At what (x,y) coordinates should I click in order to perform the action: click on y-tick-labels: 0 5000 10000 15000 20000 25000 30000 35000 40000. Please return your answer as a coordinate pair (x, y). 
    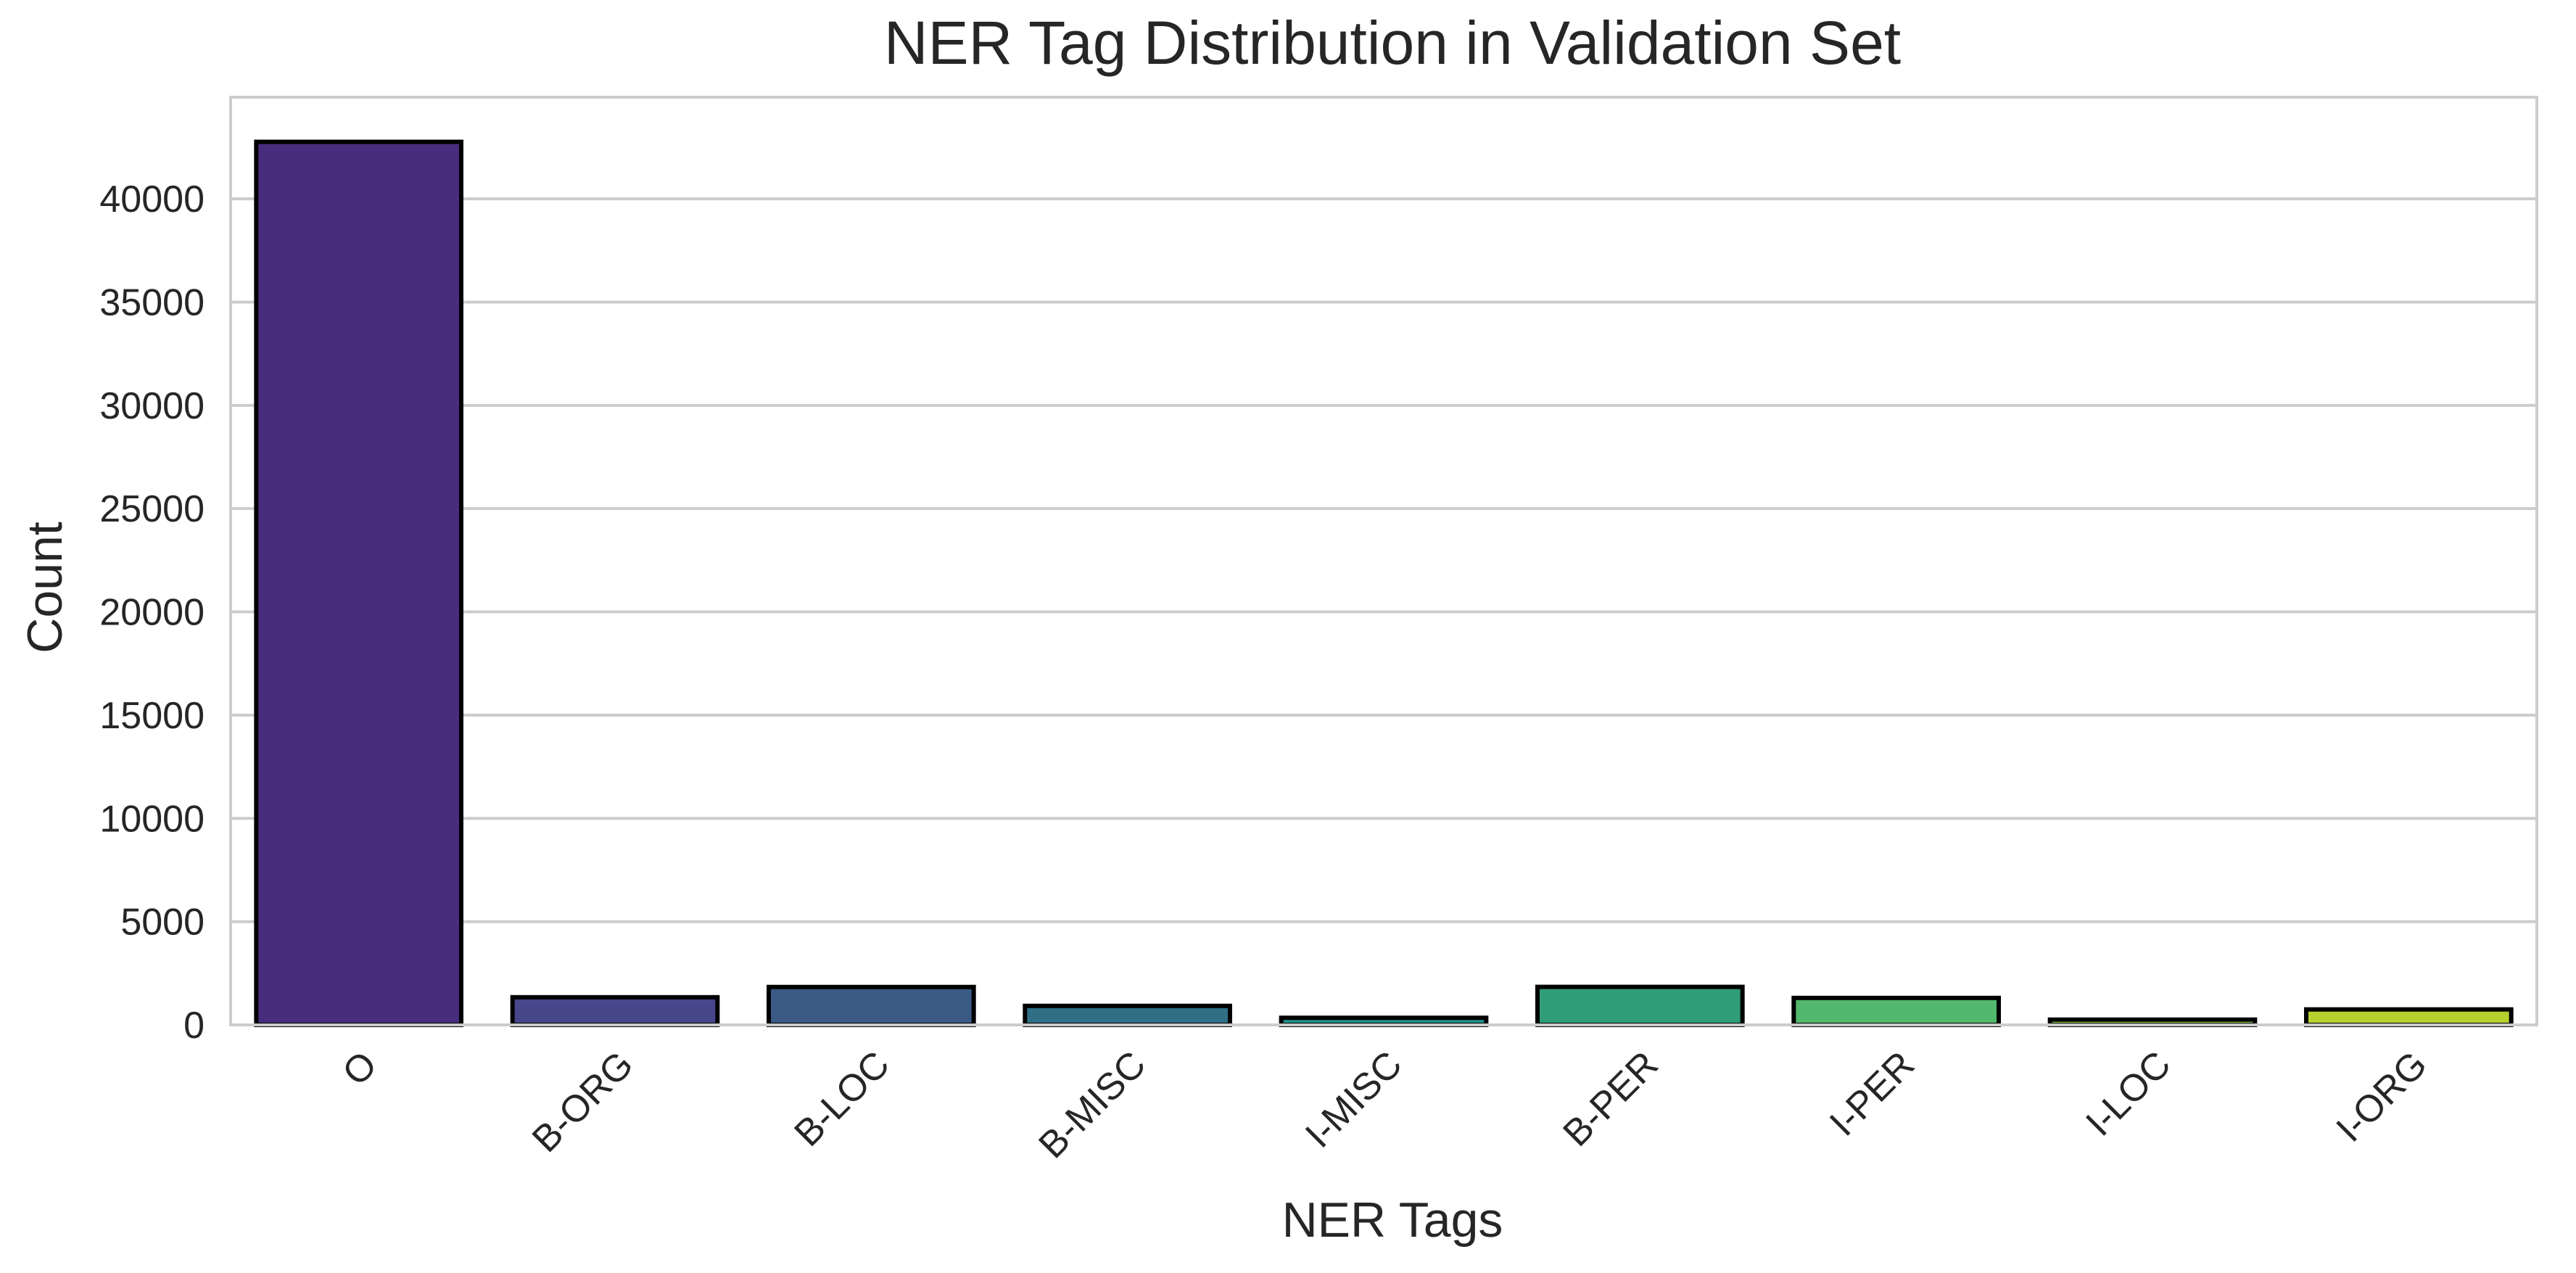
    Looking at the image, I should click on (152, 612).